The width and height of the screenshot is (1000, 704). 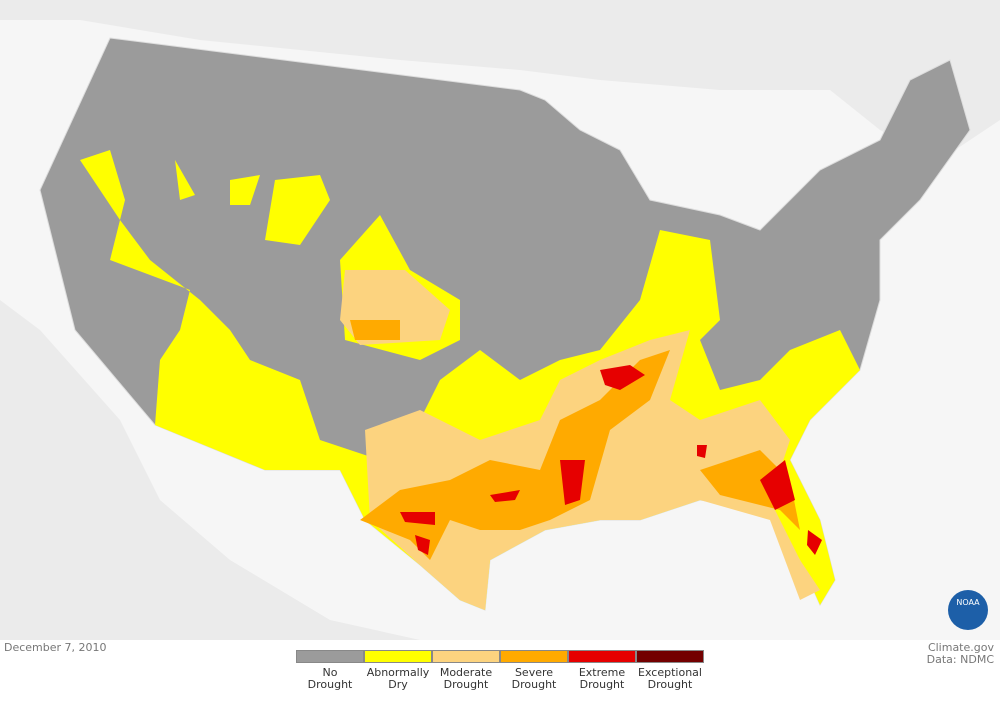 I want to click on legend-label: No Drought, so click(x=330, y=678).